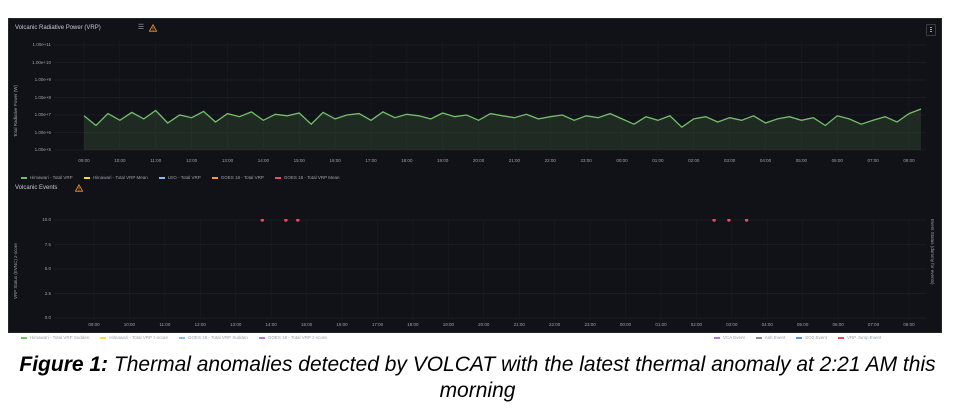 This screenshot has height=413, width=955. What do you see at coordinates (297, 337) in the screenshot?
I see `legend-label: GOES 18 - Total VRP z-score` at bounding box center [297, 337].